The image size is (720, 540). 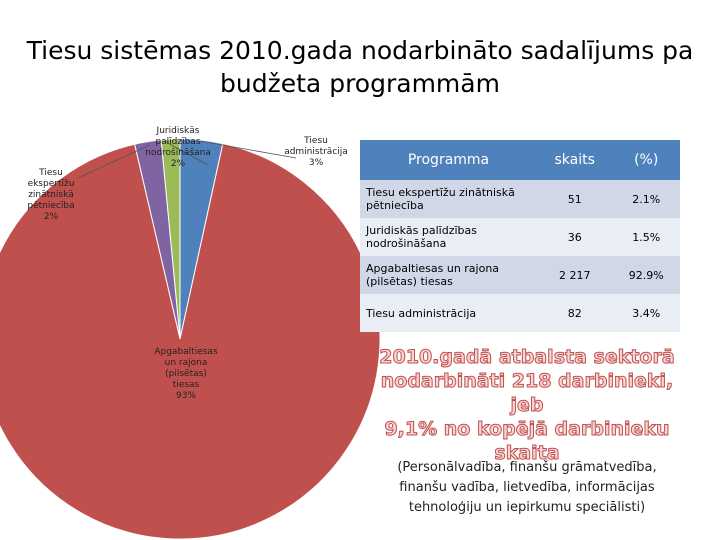 What do you see at coordinates (575, 275) in the screenshot?
I see `row-count: 2 217` at bounding box center [575, 275].